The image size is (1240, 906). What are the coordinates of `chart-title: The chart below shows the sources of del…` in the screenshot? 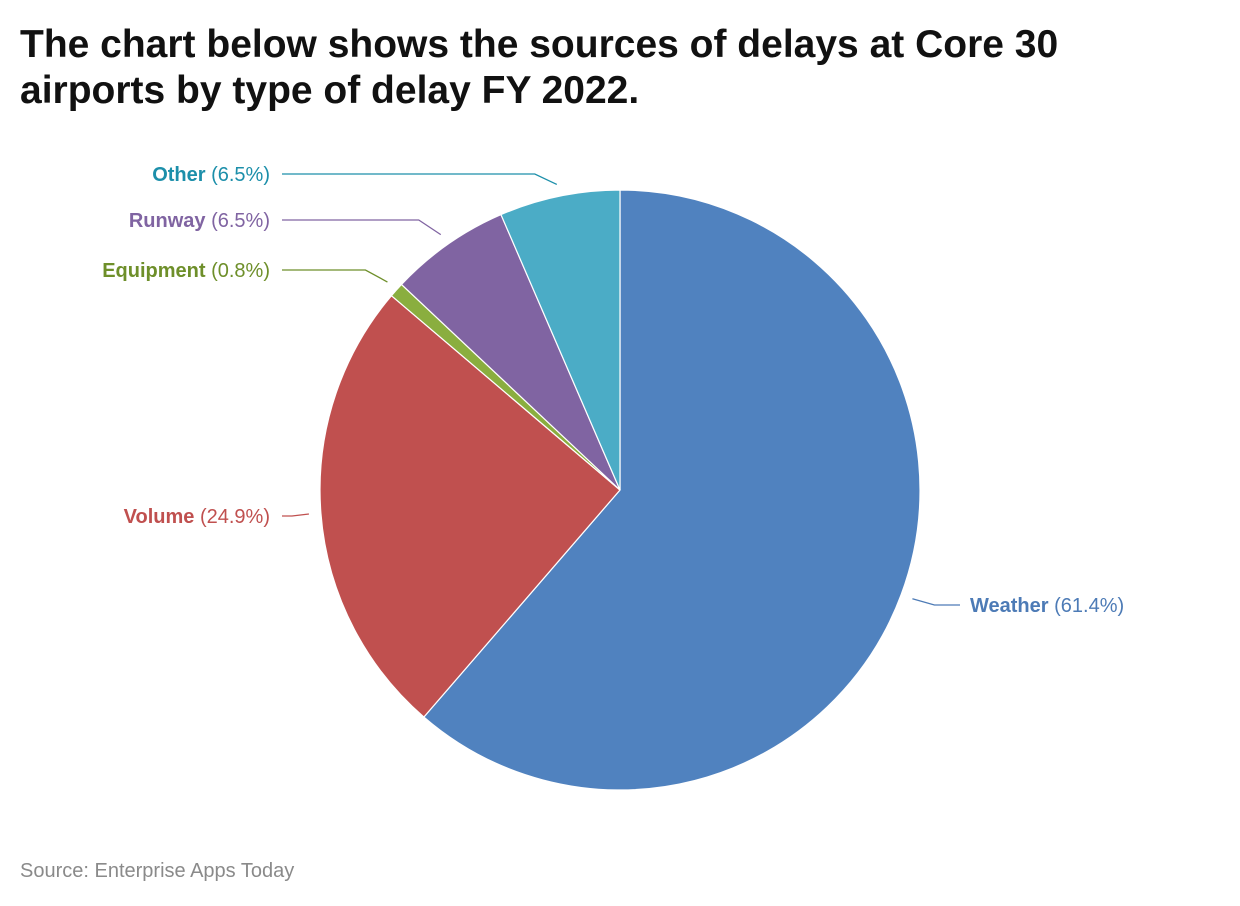 It's located at (539, 67).